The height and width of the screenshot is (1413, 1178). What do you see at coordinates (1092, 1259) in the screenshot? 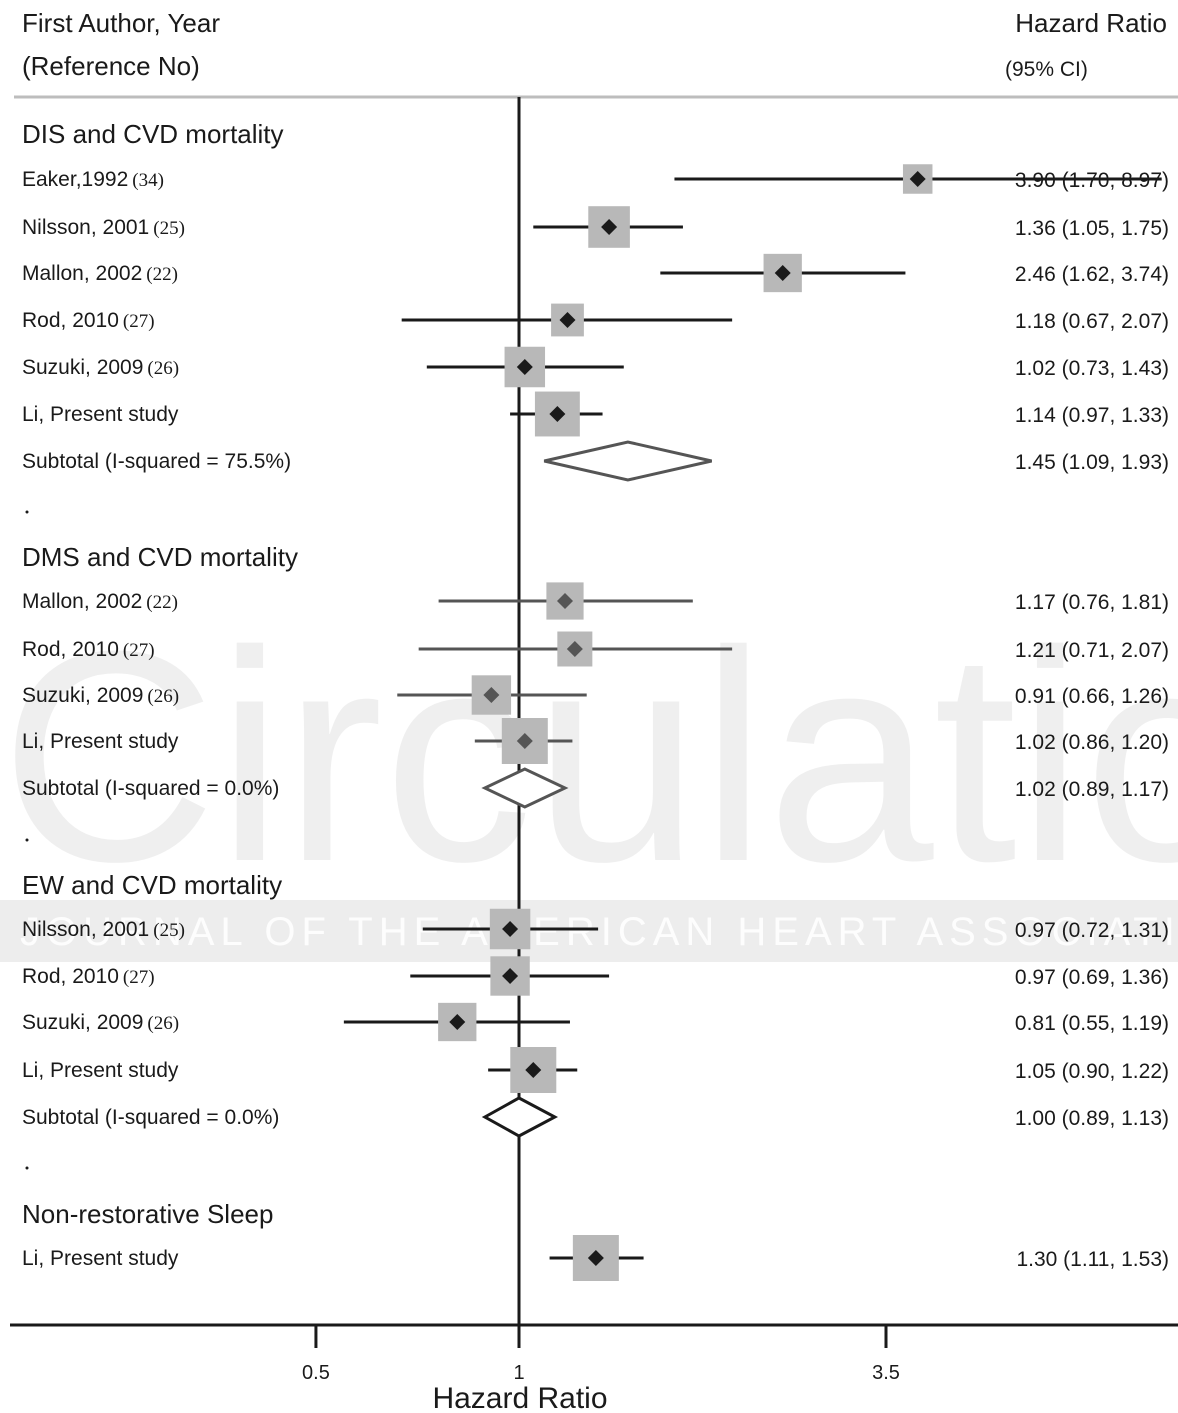
I see `hr-value: 1.30 (1.11, 1.53)` at bounding box center [1092, 1259].